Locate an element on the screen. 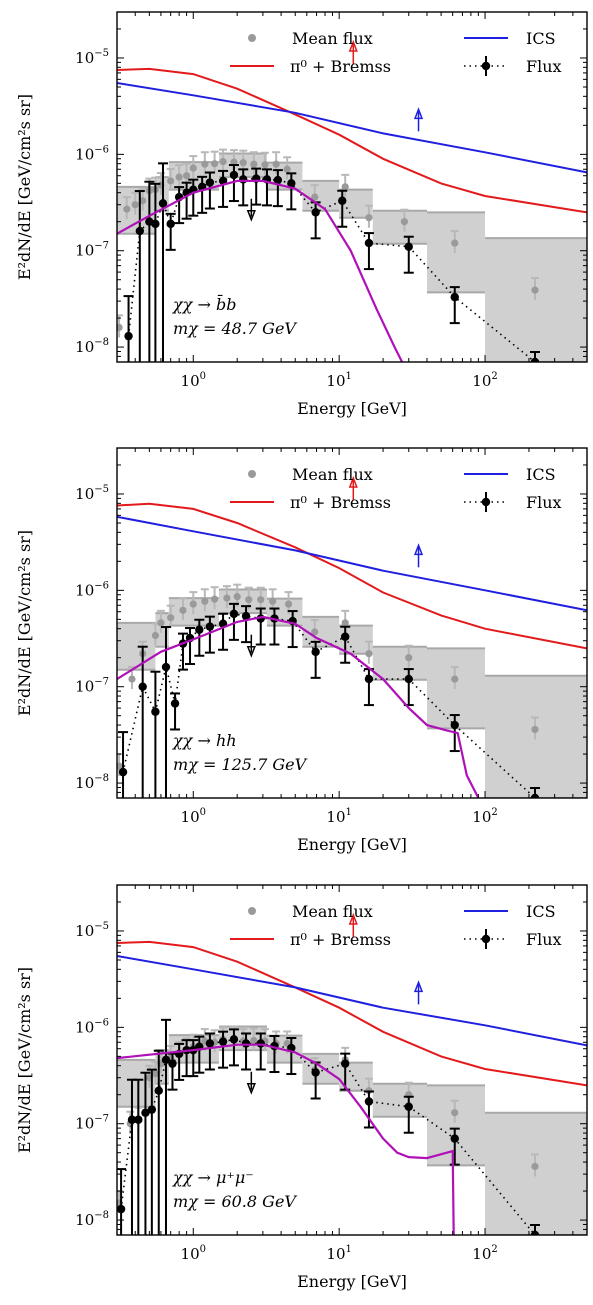 The image size is (593, 1305). y-tick-label: 10⁻⁵ is located at coordinates (92, 493).